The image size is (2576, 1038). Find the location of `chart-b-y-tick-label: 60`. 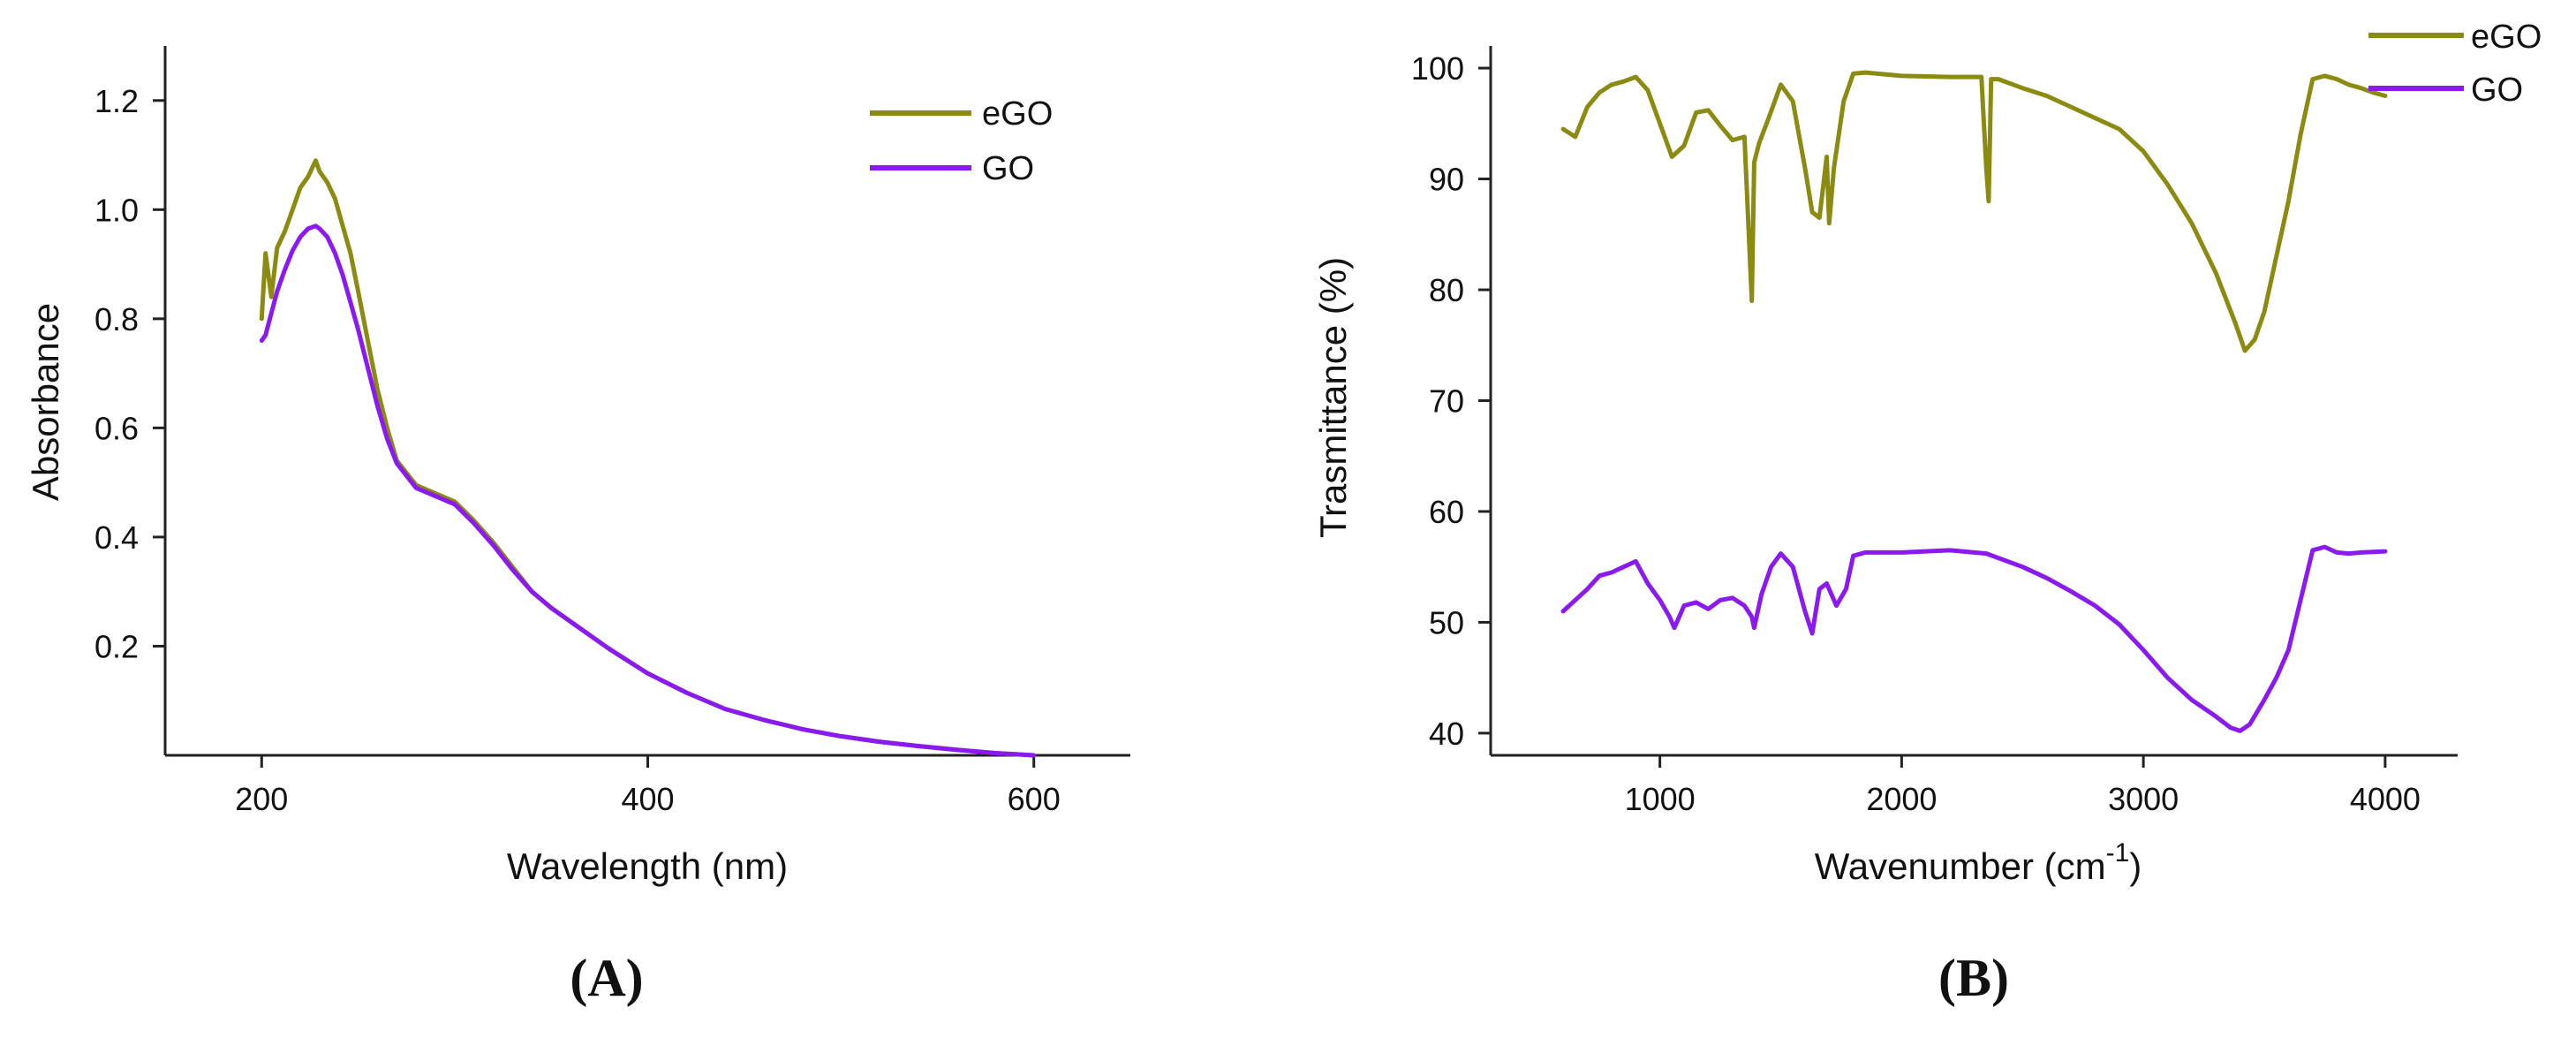

chart-b-y-tick-label: 60 is located at coordinates (1447, 512).